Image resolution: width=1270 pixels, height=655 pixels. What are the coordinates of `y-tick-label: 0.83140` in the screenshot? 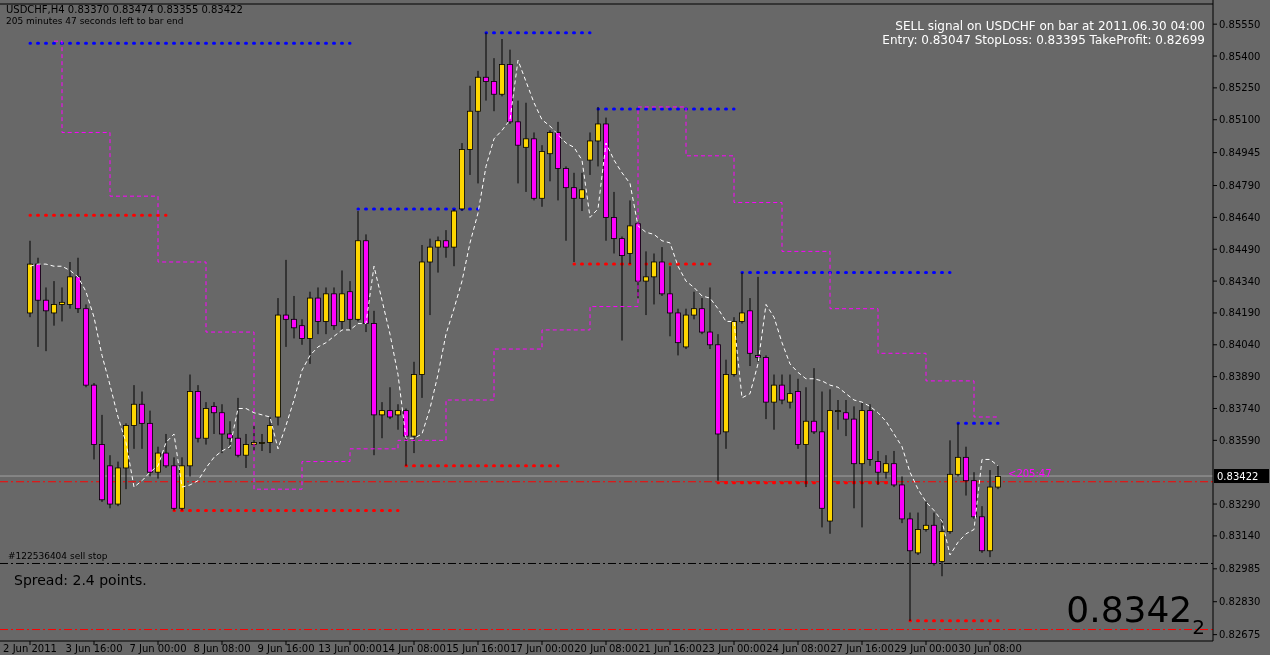 It's located at (1240, 536).